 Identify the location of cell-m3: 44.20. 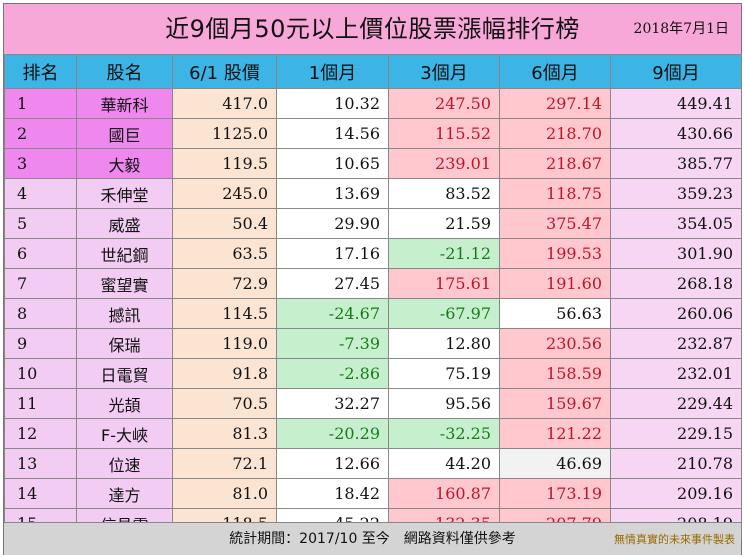
(444, 463).